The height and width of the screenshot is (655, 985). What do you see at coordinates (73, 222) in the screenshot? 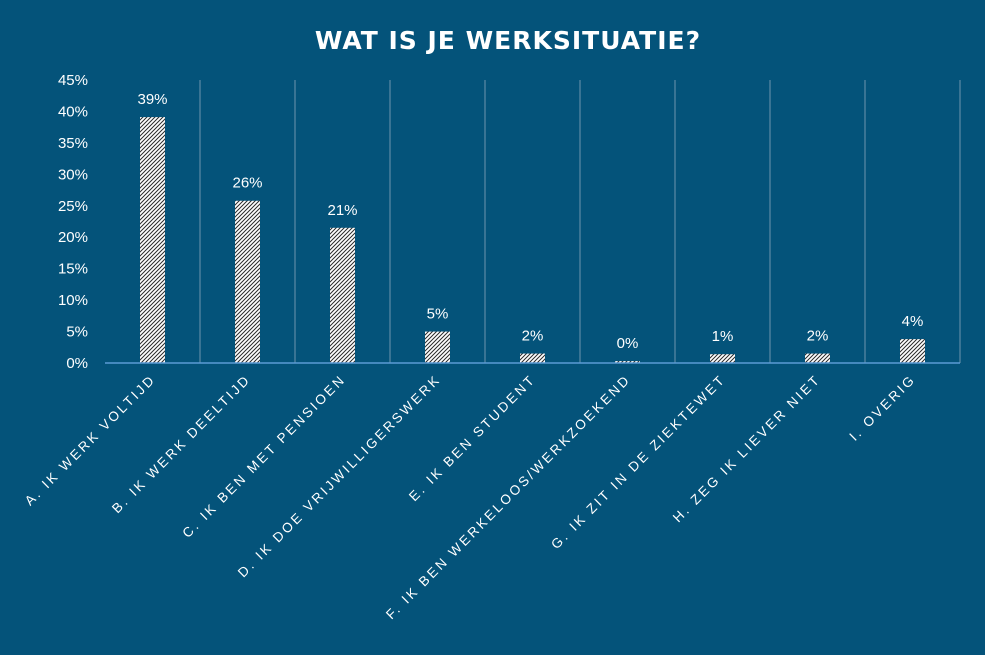
I see `y-axis-ticks: 0% 5% 10% 15% 20% 25% 30% 35% 40% 45%` at bounding box center [73, 222].